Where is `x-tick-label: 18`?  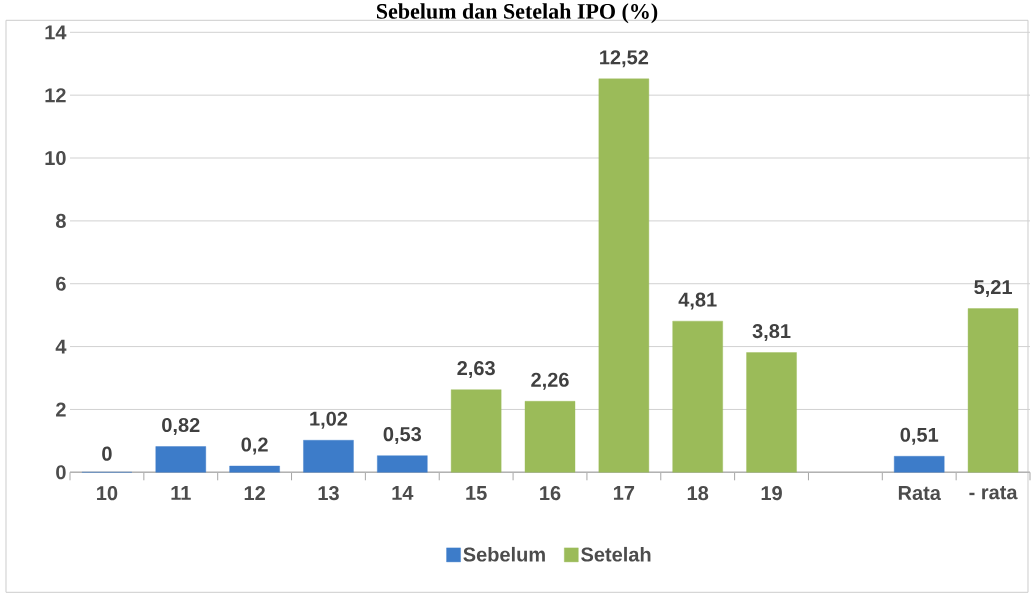 x-tick-label: 18 is located at coordinates (698, 493).